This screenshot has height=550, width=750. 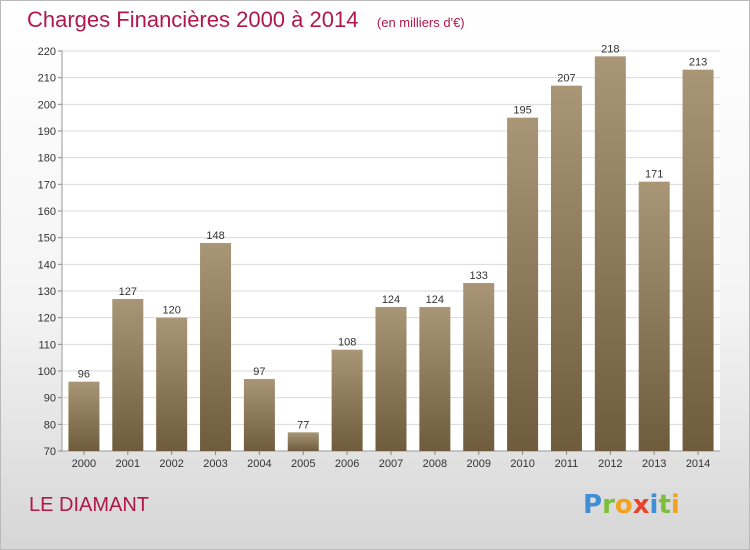 What do you see at coordinates (89, 505) in the screenshot?
I see `commune-name: LE DIAMANT` at bounding box center [89, 505].